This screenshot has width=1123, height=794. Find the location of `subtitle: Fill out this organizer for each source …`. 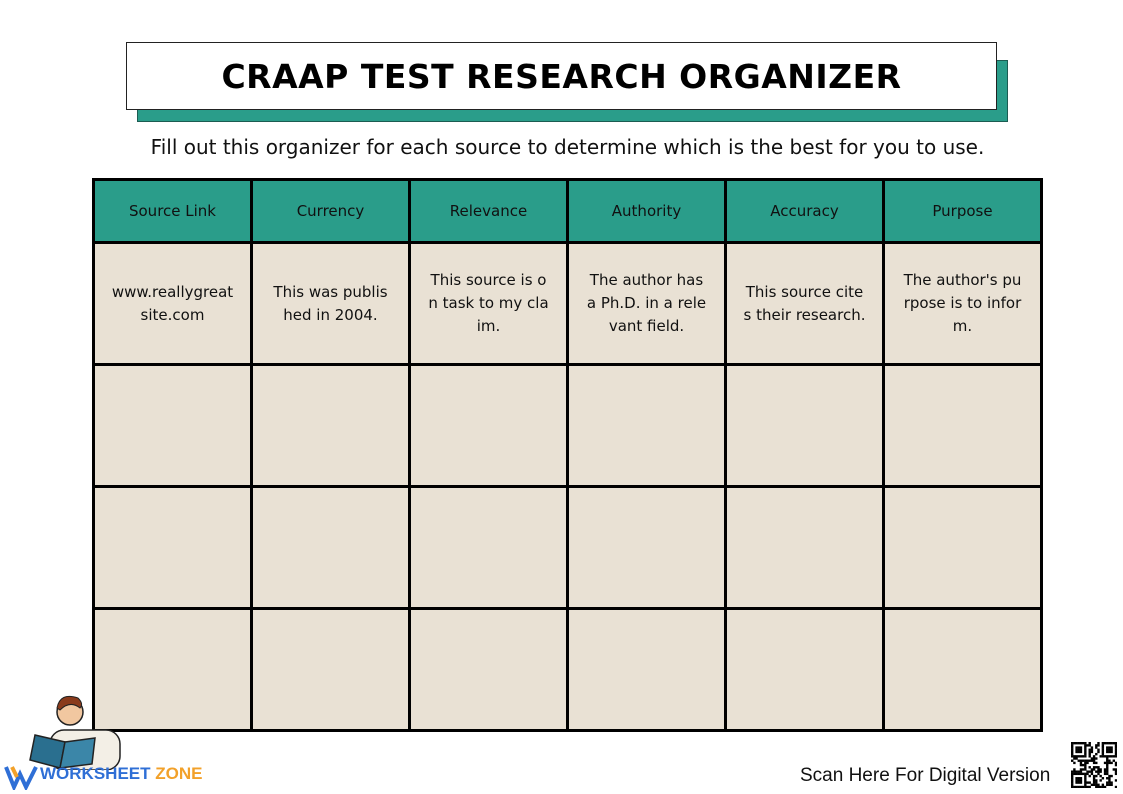

subtitle: Fill out this organizer for each source … is located at coordinates (567, 147).